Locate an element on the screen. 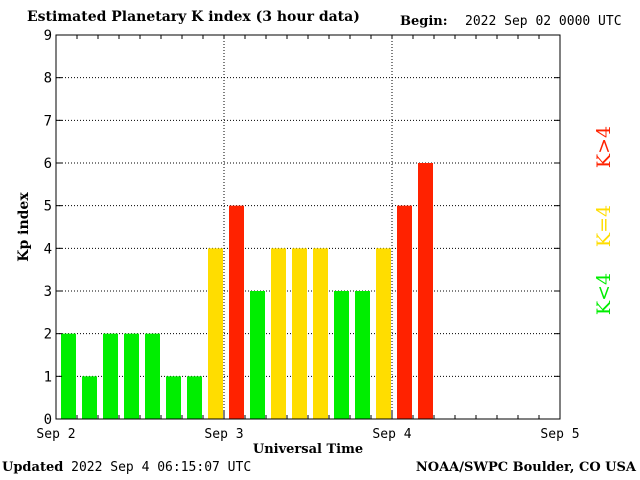  y-tick-label: 1 is located at coordinates (48, 377).